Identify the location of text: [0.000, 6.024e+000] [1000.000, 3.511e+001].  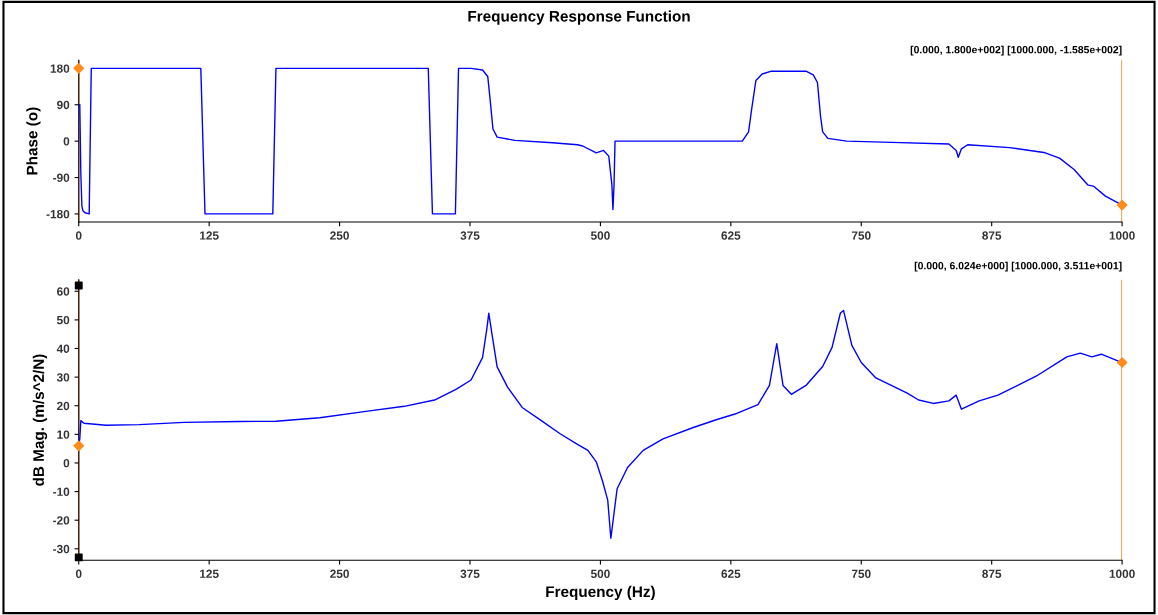
(1018, 266).